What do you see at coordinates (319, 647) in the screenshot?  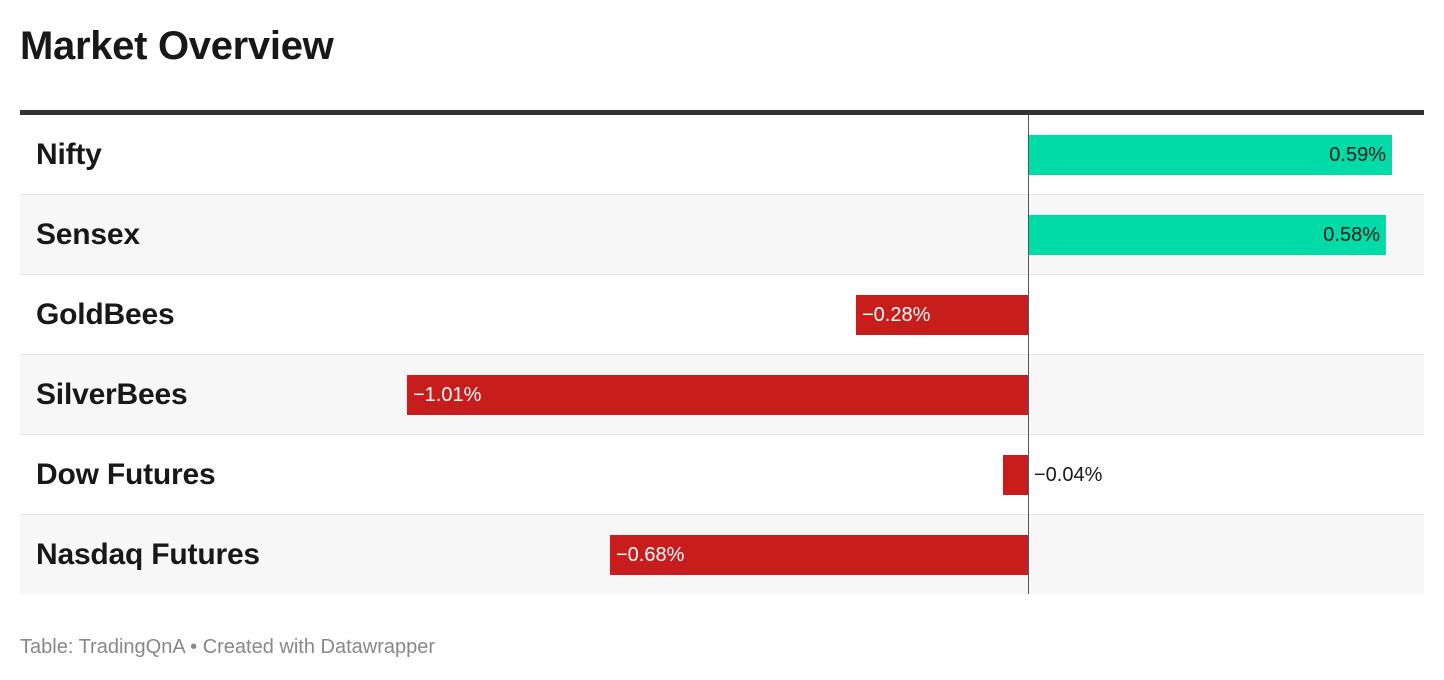 I see `footer-credit-link: Created with Datawrapper` at bounding box center [319, 647].